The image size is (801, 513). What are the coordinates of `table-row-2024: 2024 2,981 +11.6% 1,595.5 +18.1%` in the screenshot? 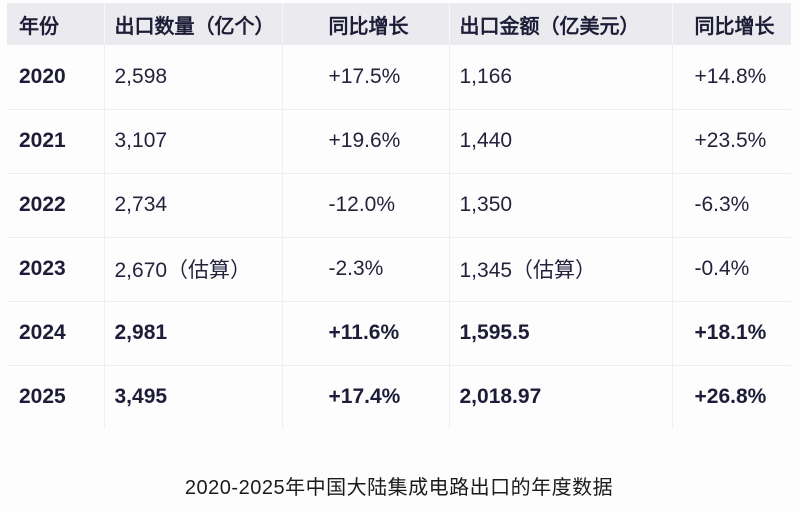 It's located at (399, 332).